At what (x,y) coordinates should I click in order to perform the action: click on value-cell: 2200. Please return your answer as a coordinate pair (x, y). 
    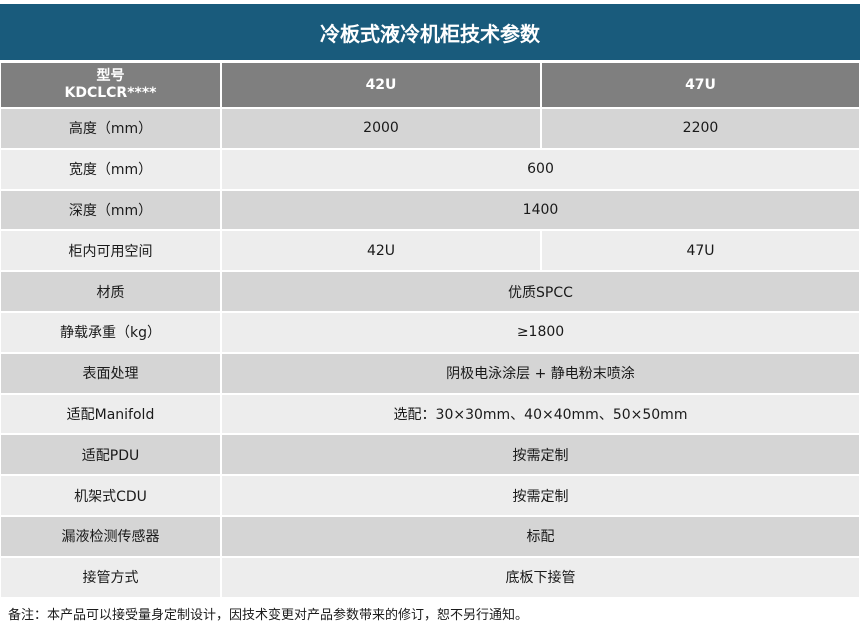
    Looking at the image, I should click on (700, 128).